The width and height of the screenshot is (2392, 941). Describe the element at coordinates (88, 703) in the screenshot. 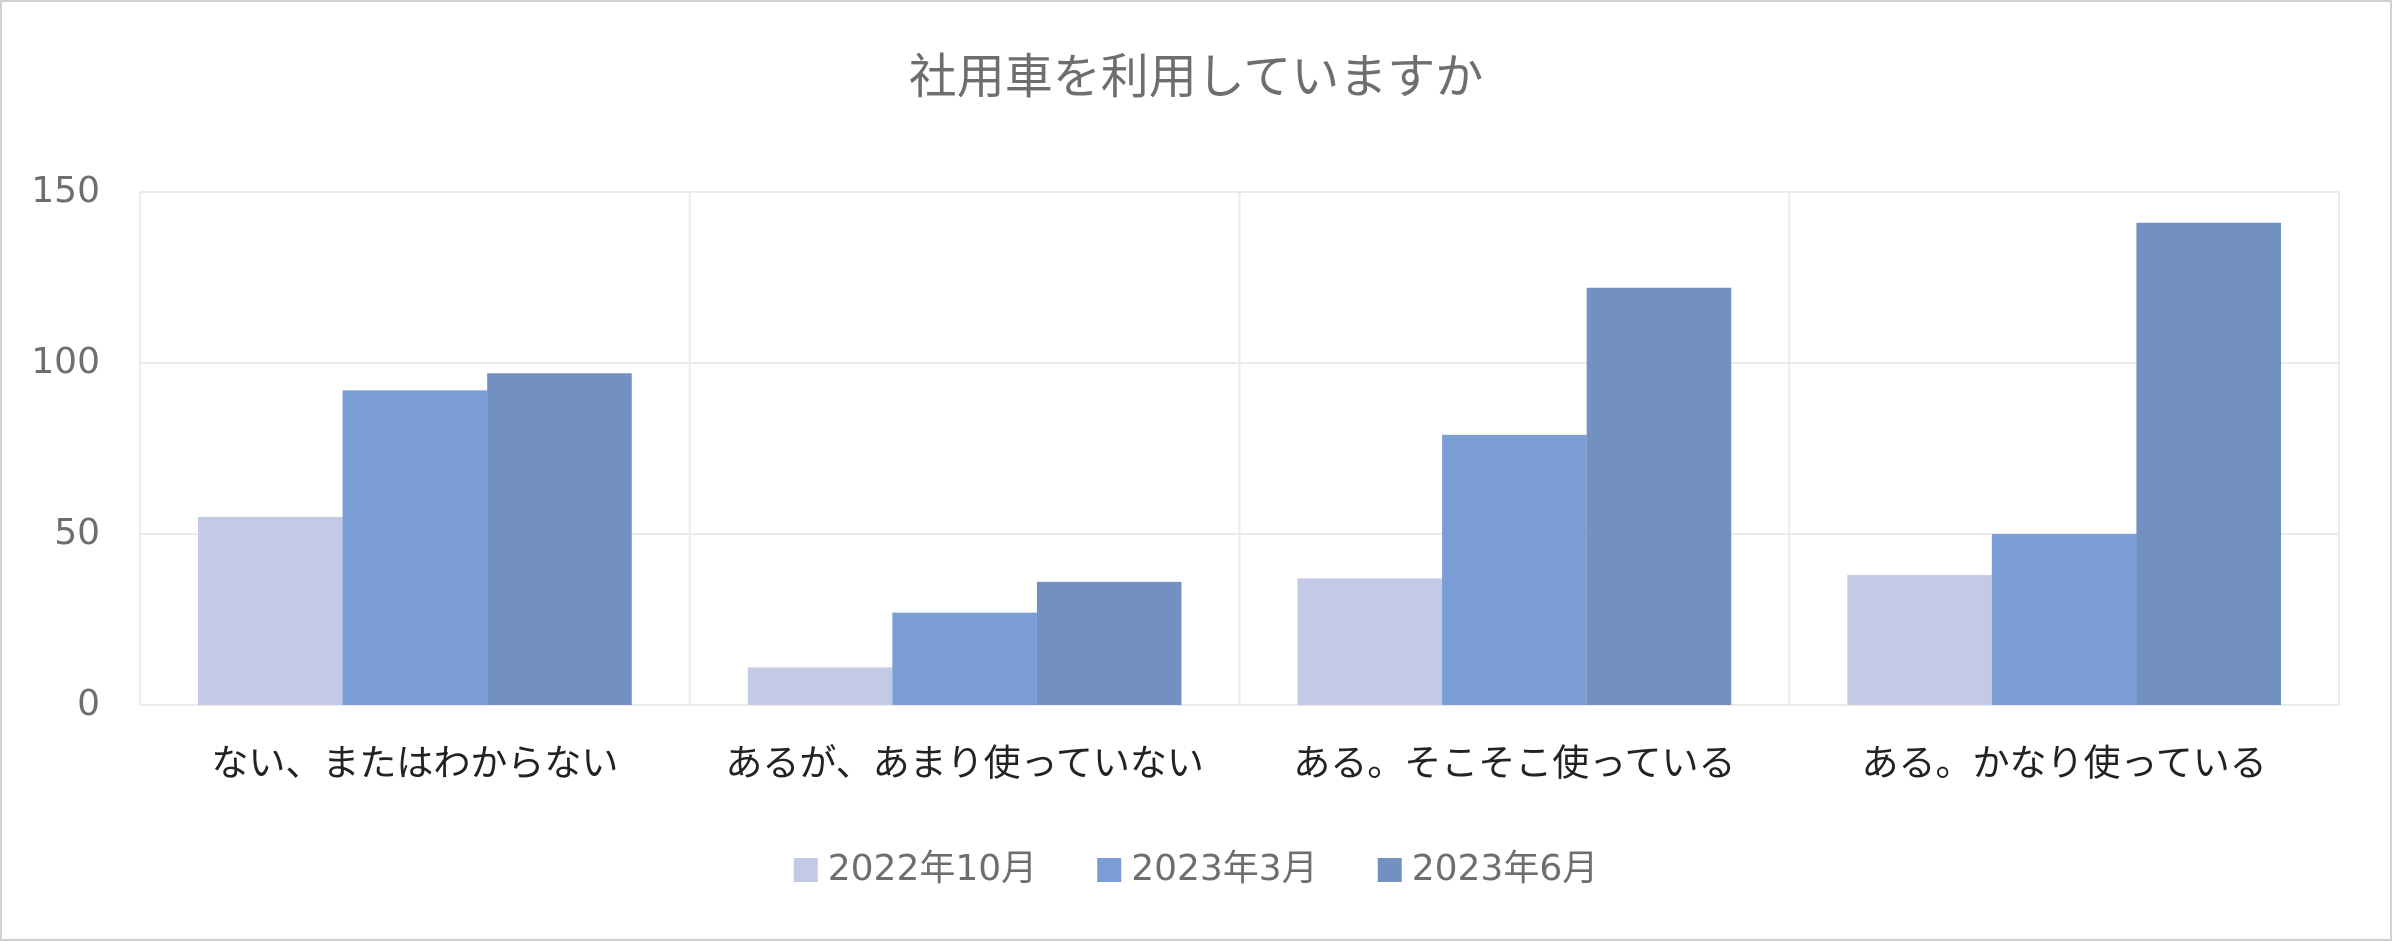

I see `y-tick-label: 0` at that location.